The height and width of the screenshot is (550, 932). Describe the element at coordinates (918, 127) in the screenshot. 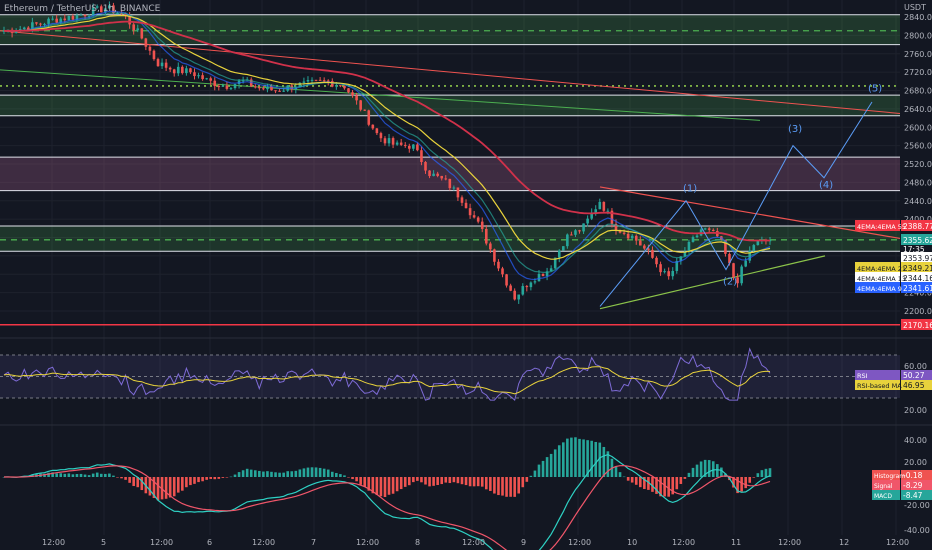

I see `price-tick-label: 2600.00` at that location.